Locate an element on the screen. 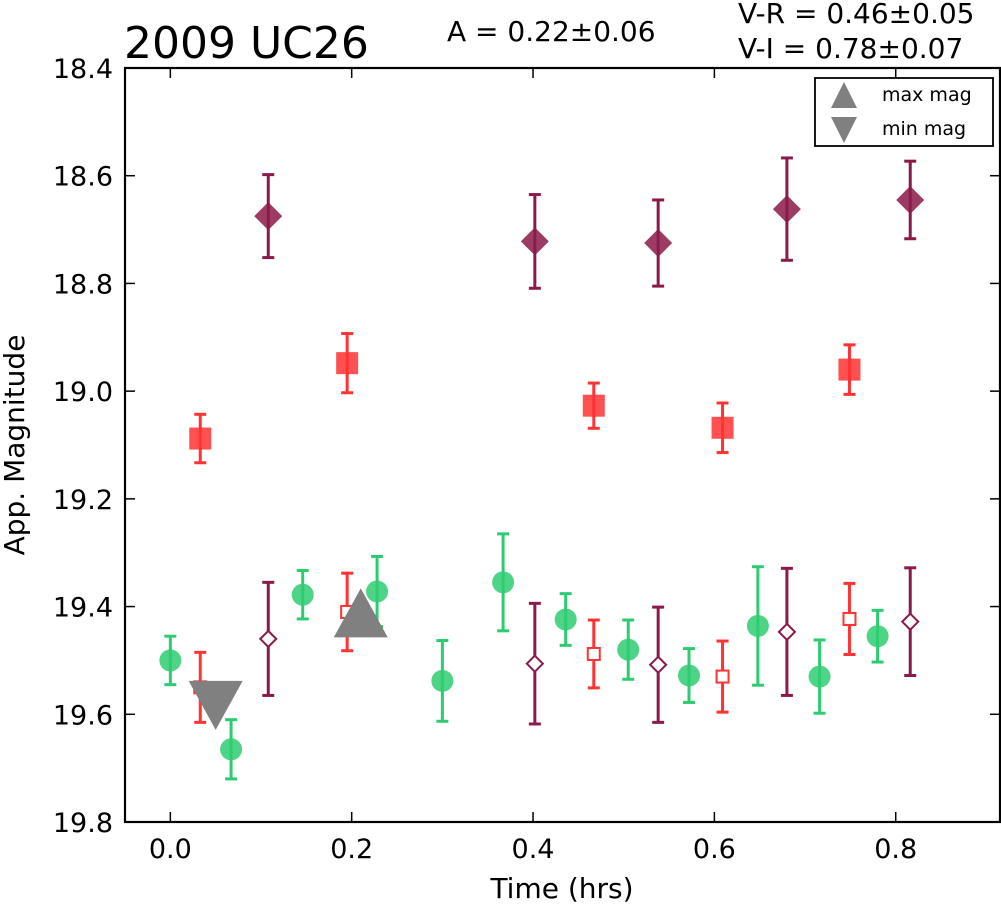 This screenshot has width=1001, height=904. y-tick-label: 19.6 is located at coordinates (83, 715).